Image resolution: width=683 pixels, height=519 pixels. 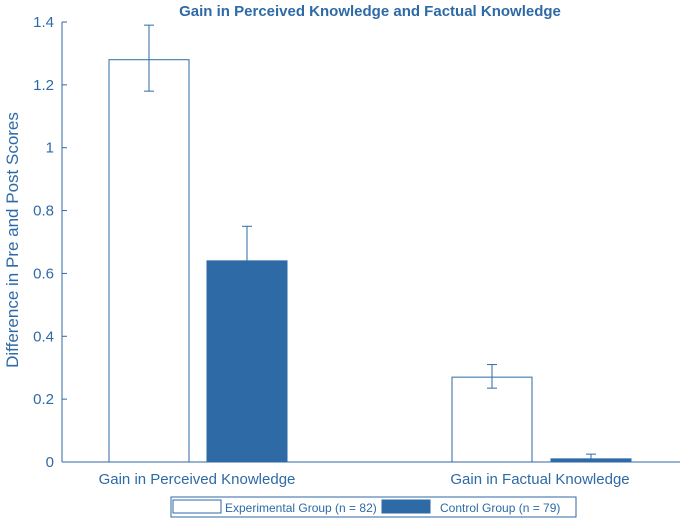 What do you see at coordinates (43, 399) in the screenshot?
I see `y-tick-label: 0.2` at bounding box center [43, 399].